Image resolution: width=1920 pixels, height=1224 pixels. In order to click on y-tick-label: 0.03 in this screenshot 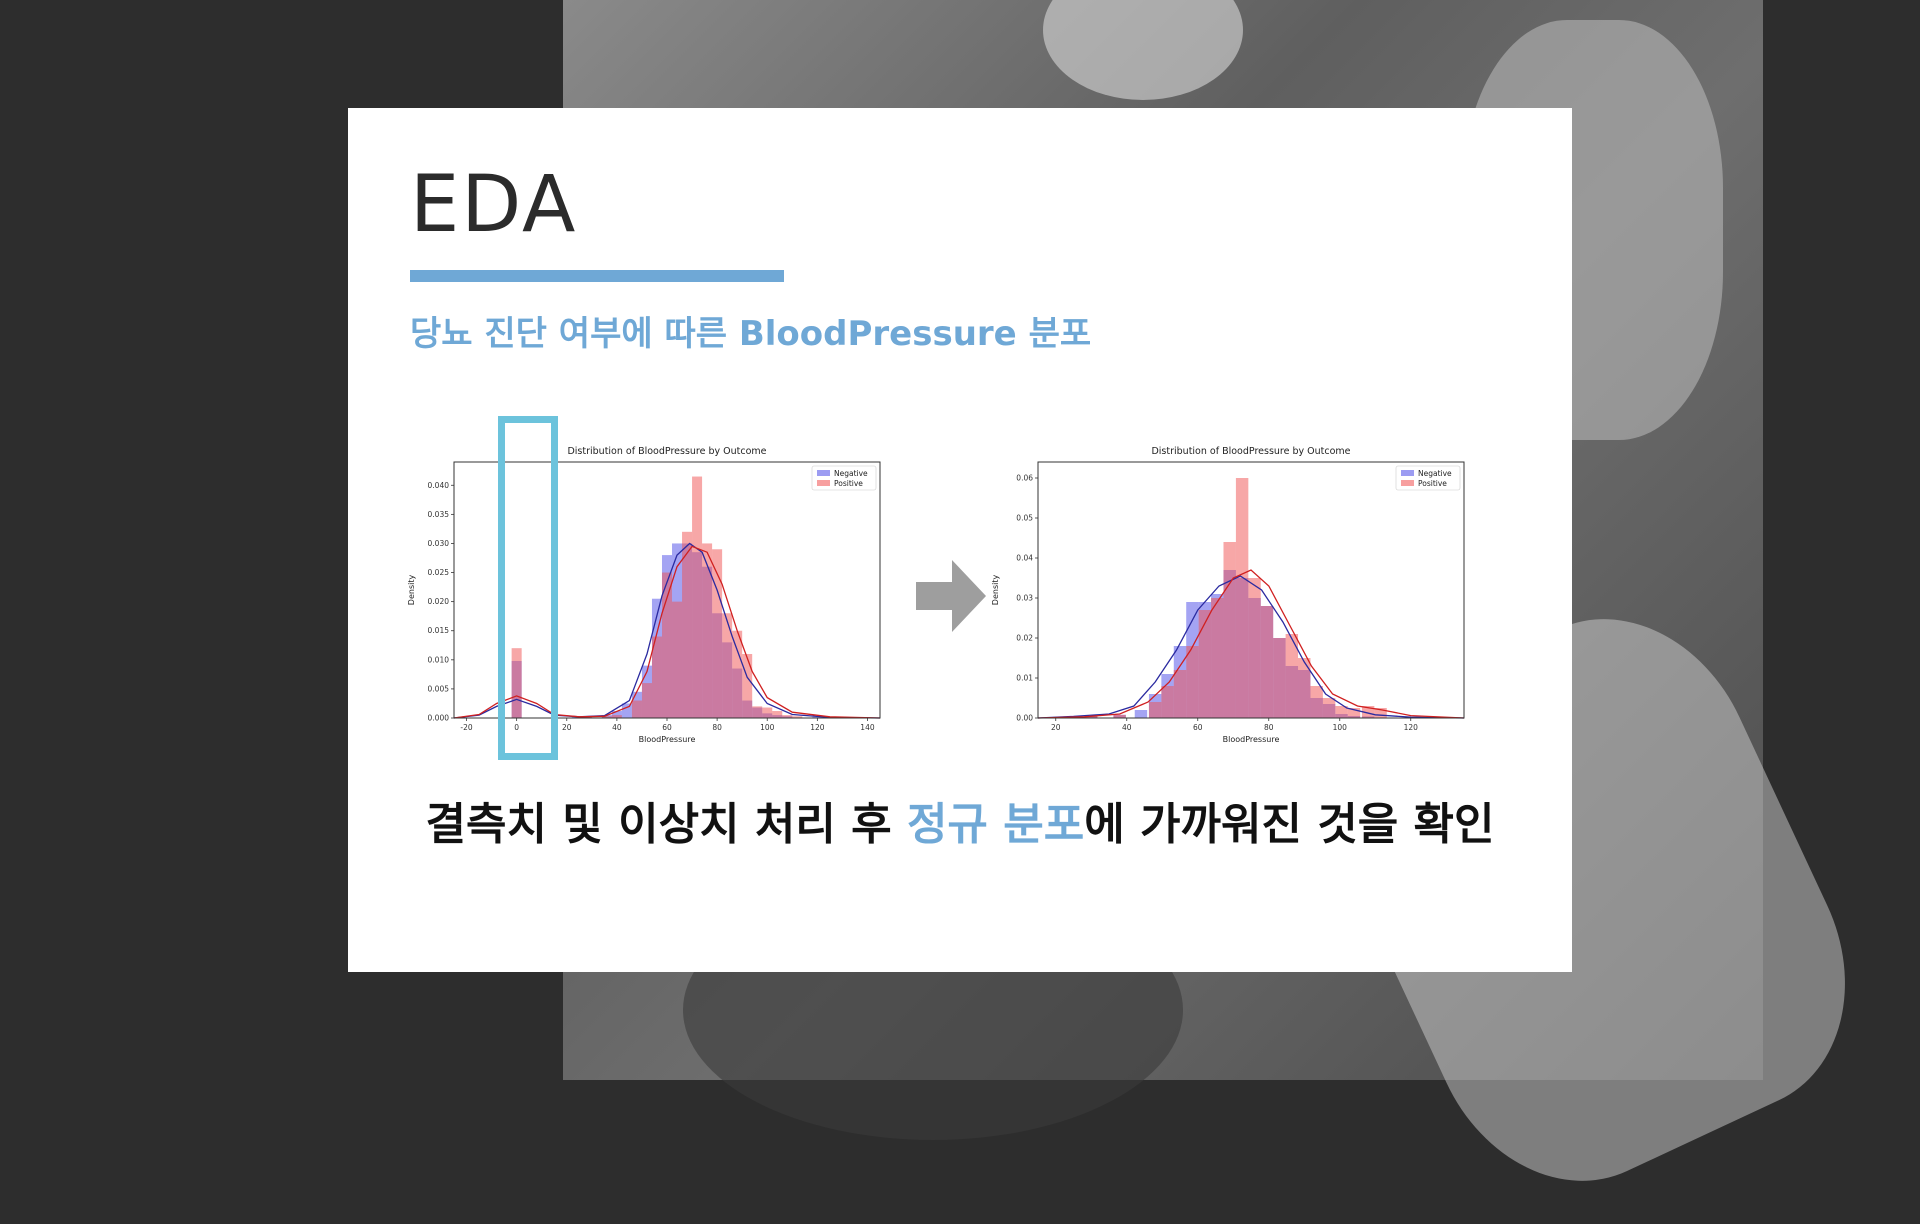, I will do `click(1024, 598)`.